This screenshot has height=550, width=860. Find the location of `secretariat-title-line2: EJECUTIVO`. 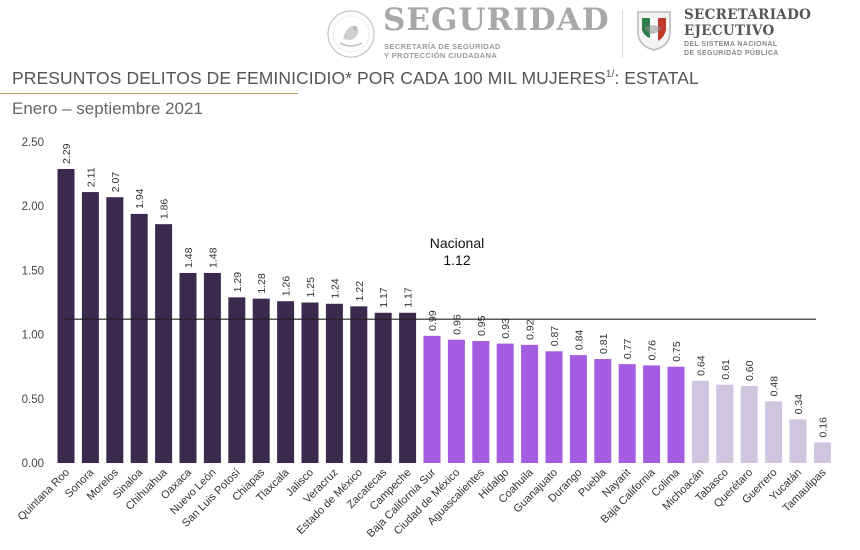

secretariat-title-line2: EJECUTIVO is located at coordinates (729, 31).